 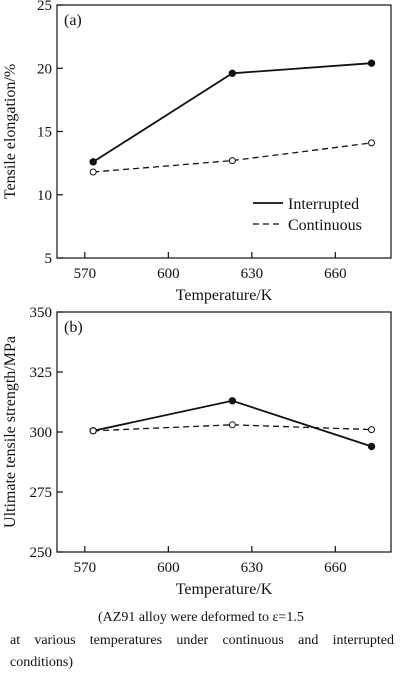 I want to click on y-axis-label: Tensile elongation/%, so click(x=10, y=131).